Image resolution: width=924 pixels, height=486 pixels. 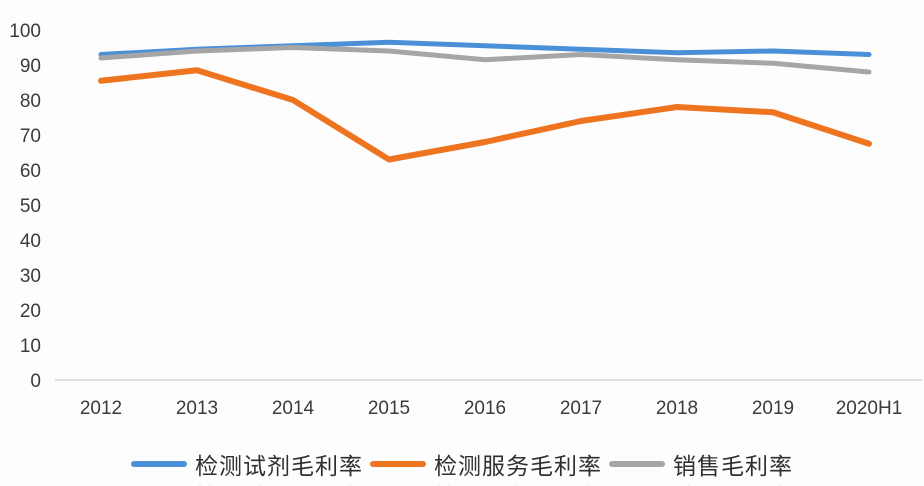 What do you see at coordinates (869, 408) in the screenshot?
I see `x-tick-label: 2020H1` at bounding box center [869, 408].